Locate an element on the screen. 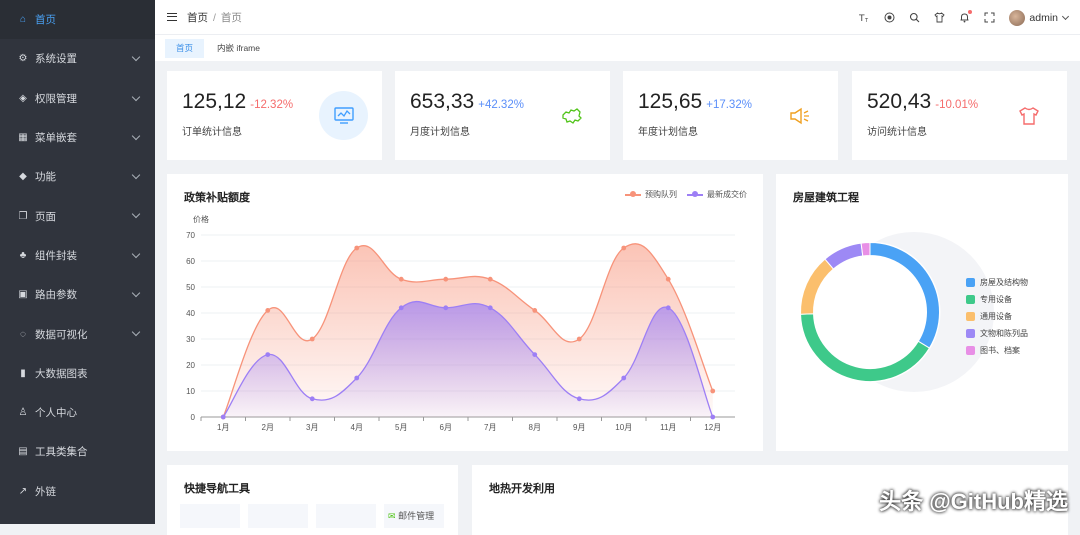 This screenshot has width=1080, height=535. quick-nav-card: 快捷导航工具 ✉ 邮件管理 is located at coordinates (312, 500).